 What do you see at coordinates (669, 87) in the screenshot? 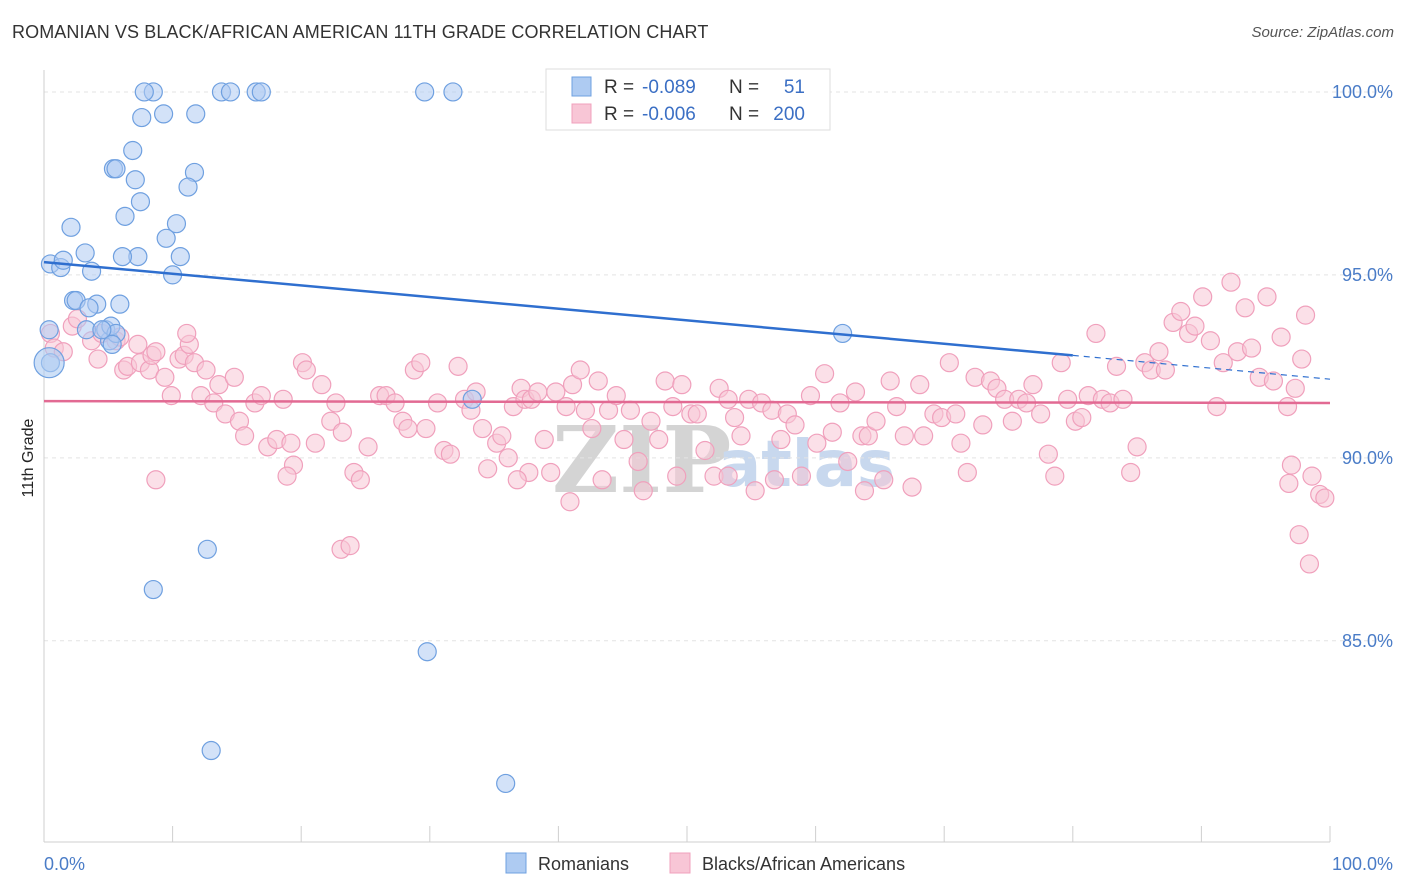
I see `stats-romanians-r-value: -0.089` at bounding box center [669, 87].